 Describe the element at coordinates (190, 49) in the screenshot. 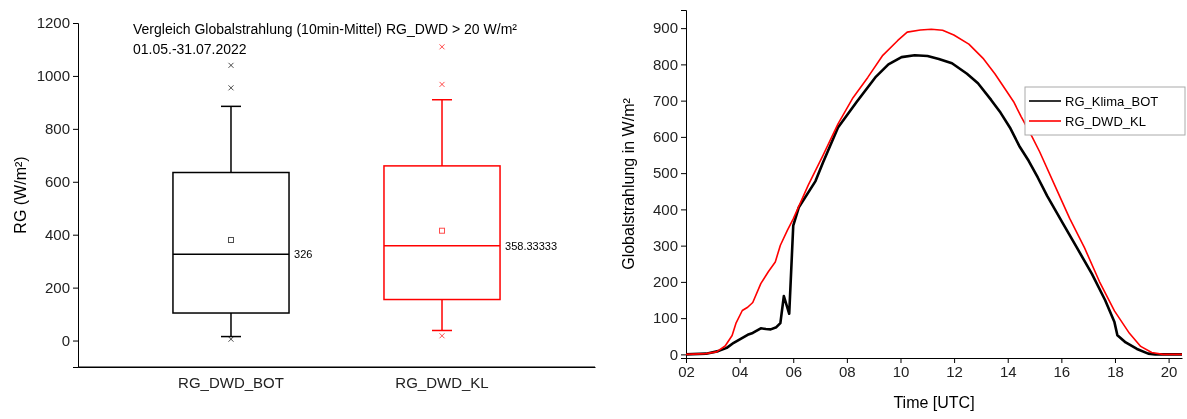

I see `text: 01.05.-31.07.2022` at that location.